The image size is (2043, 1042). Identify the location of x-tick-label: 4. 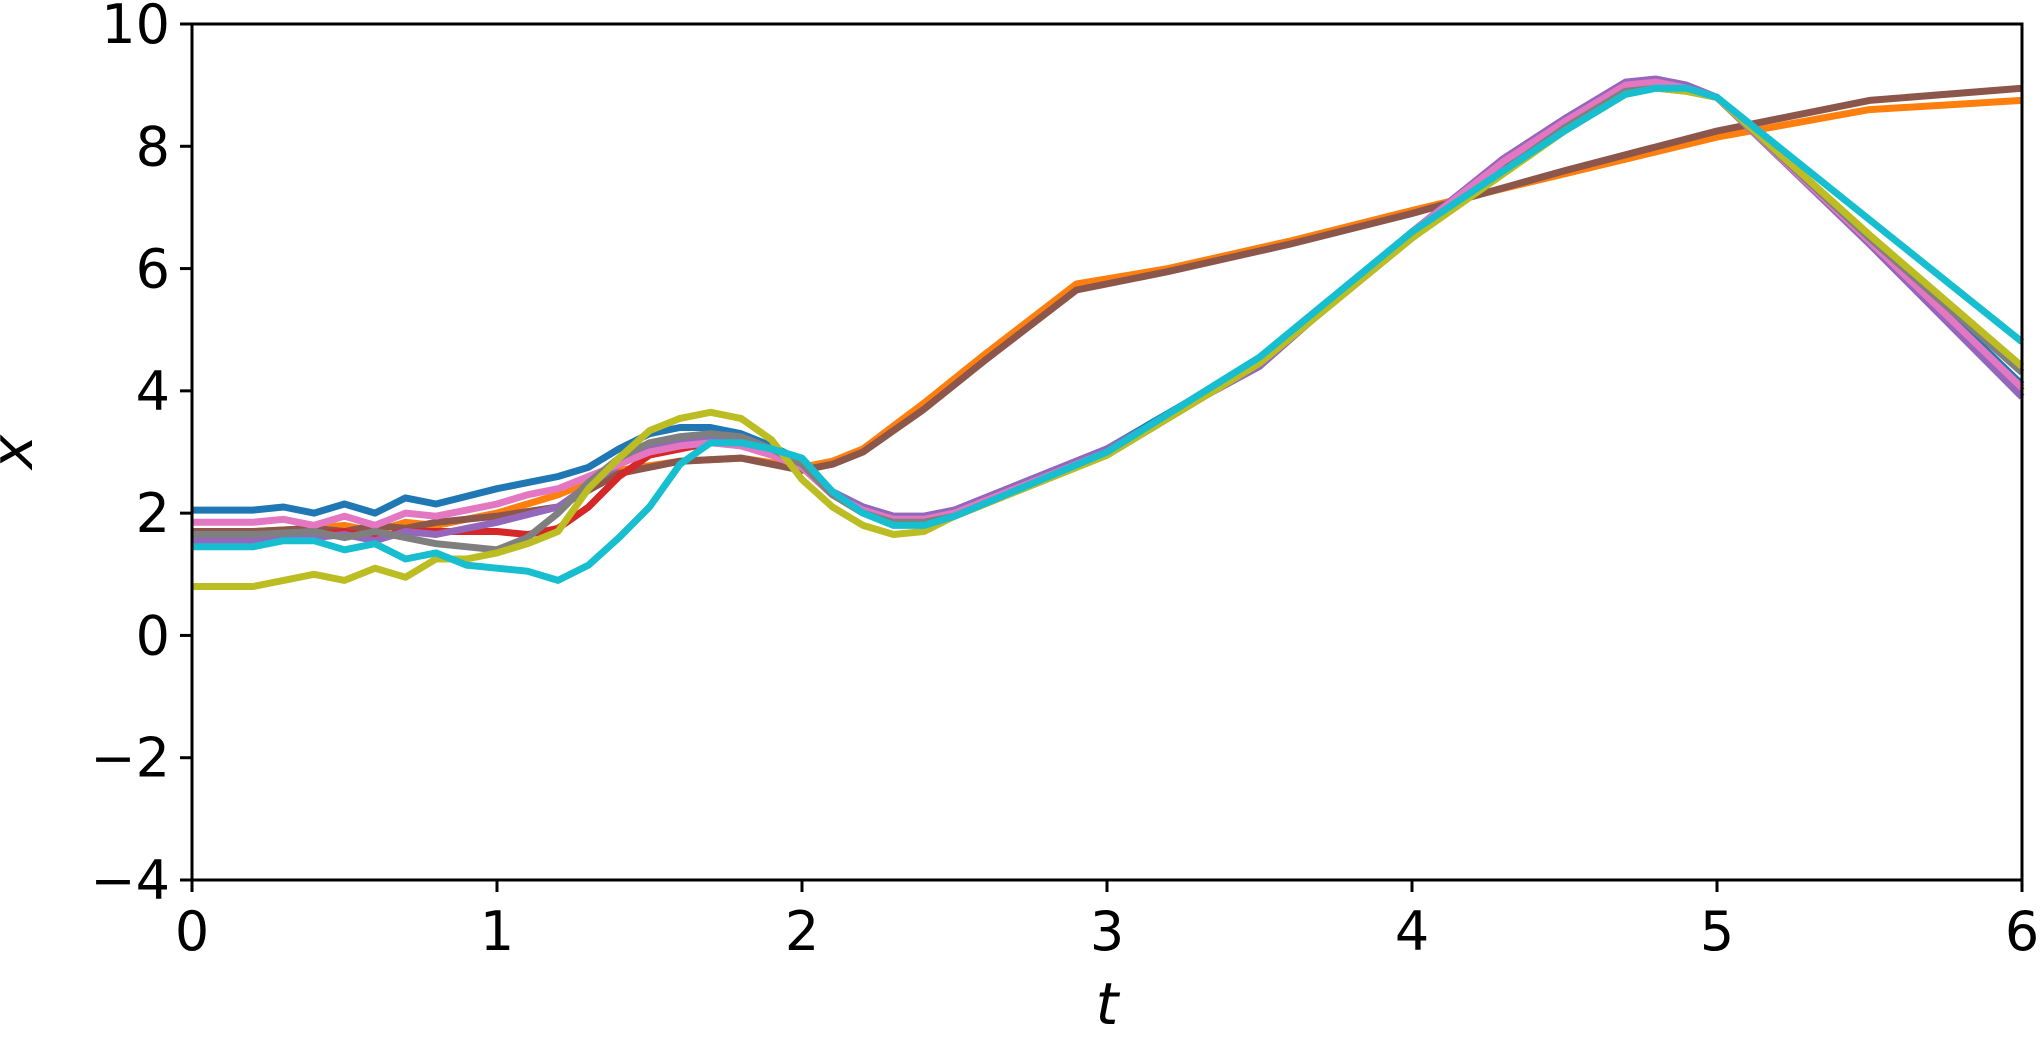
(1412, 931).